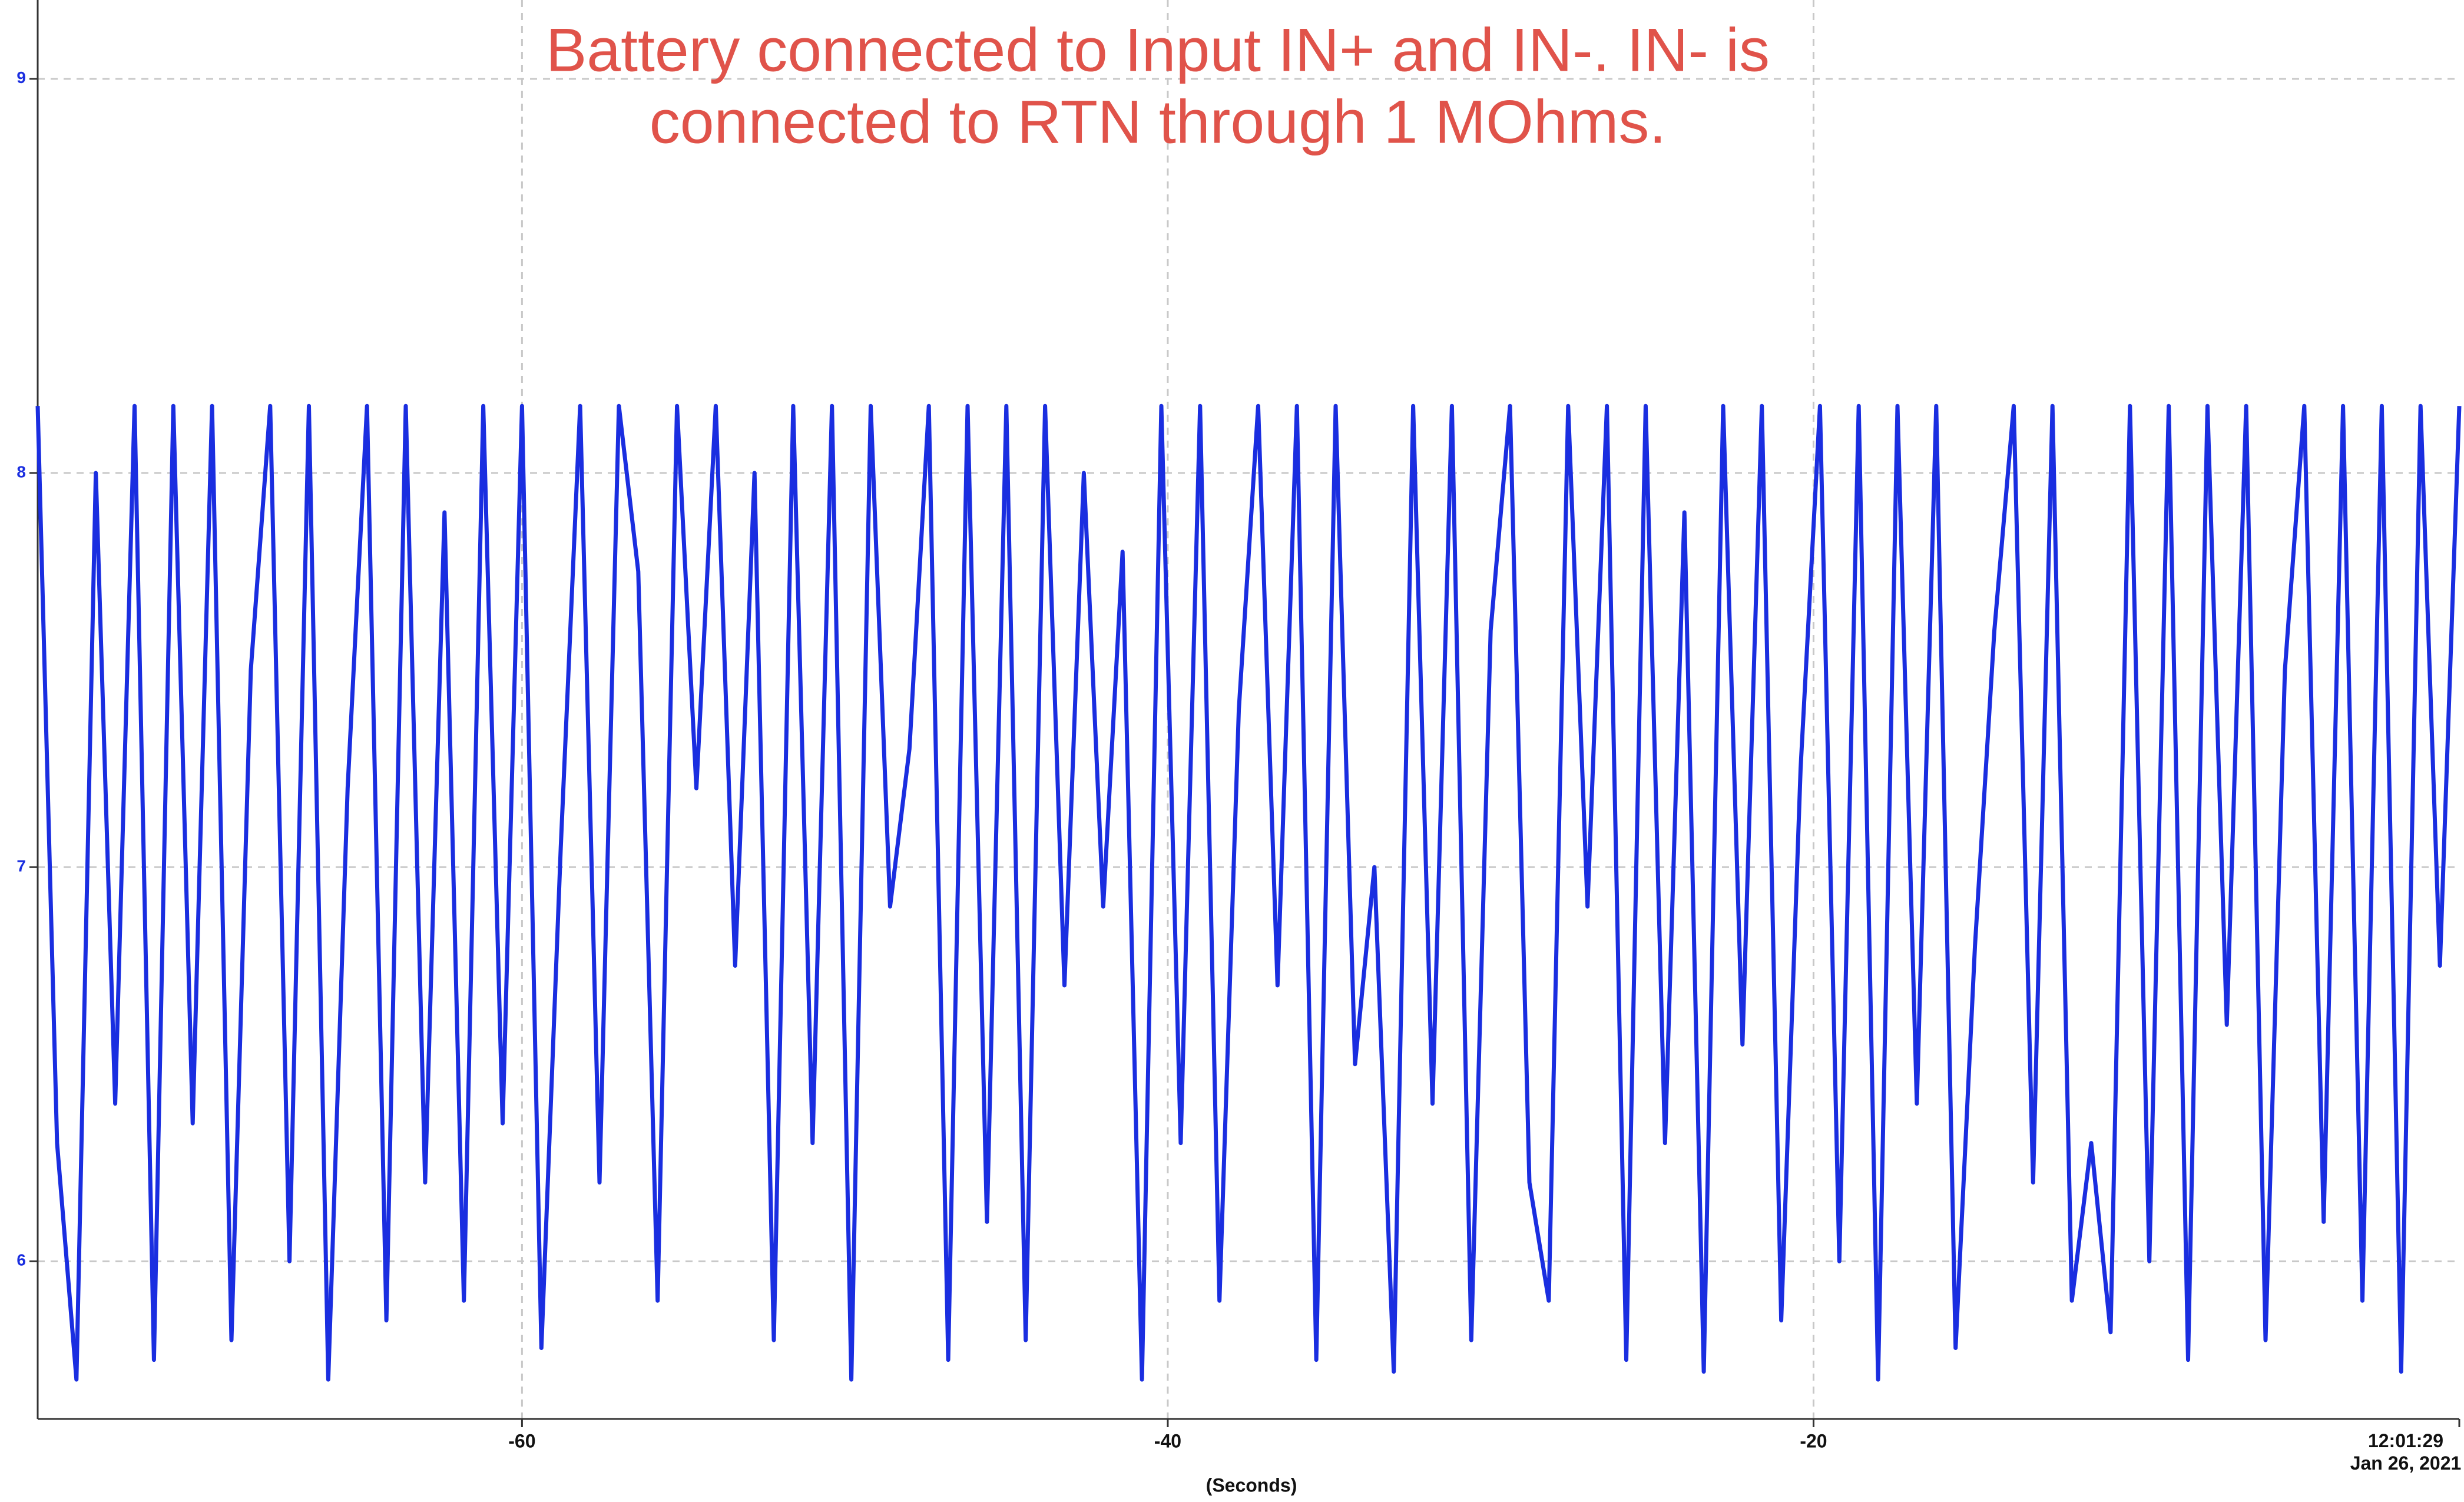 This screenshot has width=2464, height=1502. What do you see at coordinates (1158, 122) in the screenshot?
I see `annotation: connected to RTN through 1 MOhms.` at bounding box center [1158, 122].